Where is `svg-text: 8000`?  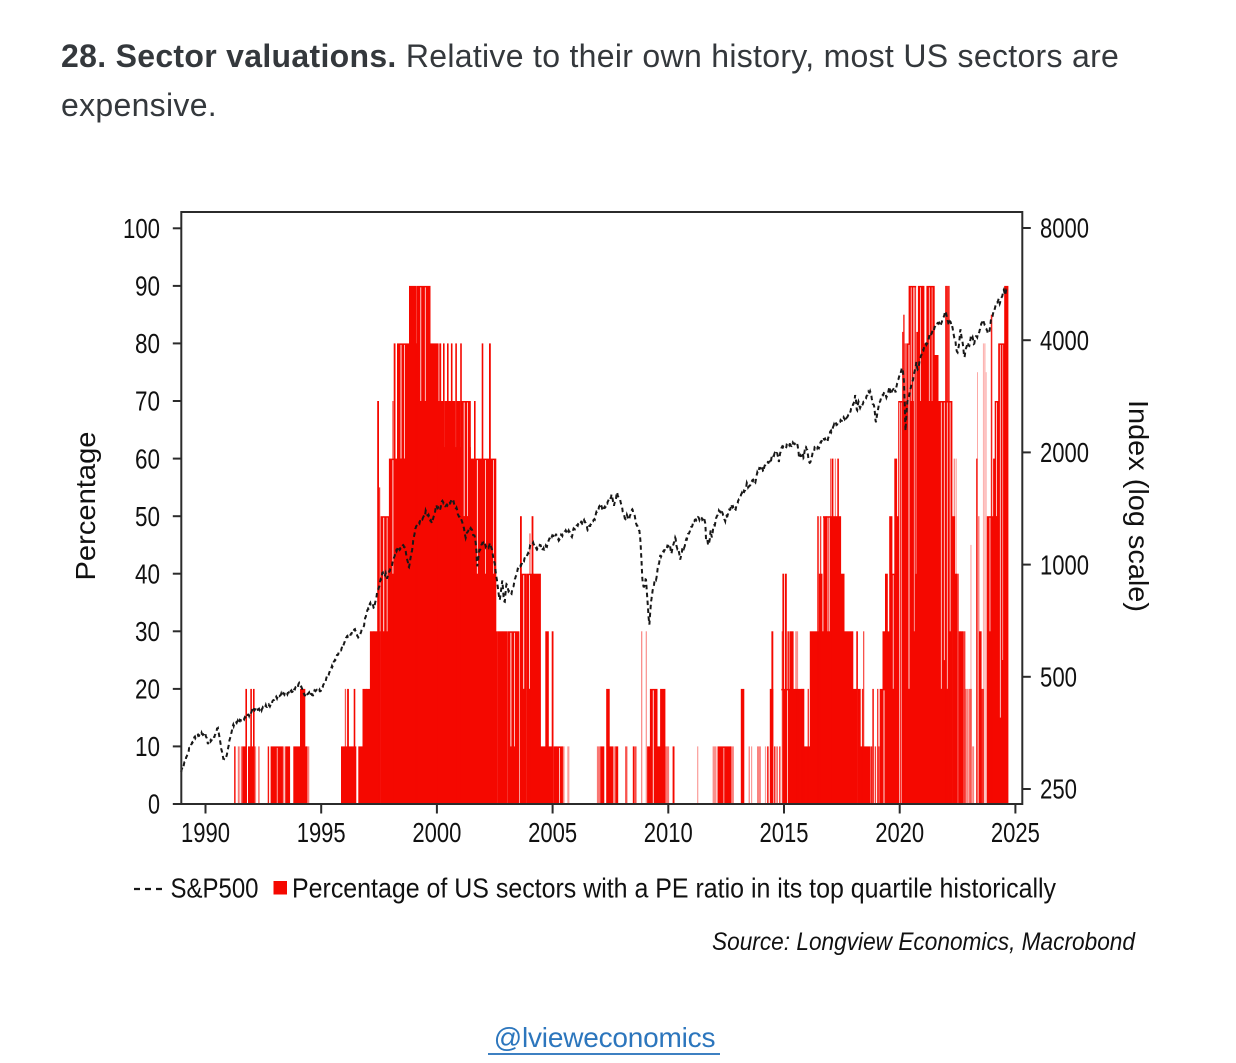
svg-text: 8000 is located at coordinates (1064, 228).